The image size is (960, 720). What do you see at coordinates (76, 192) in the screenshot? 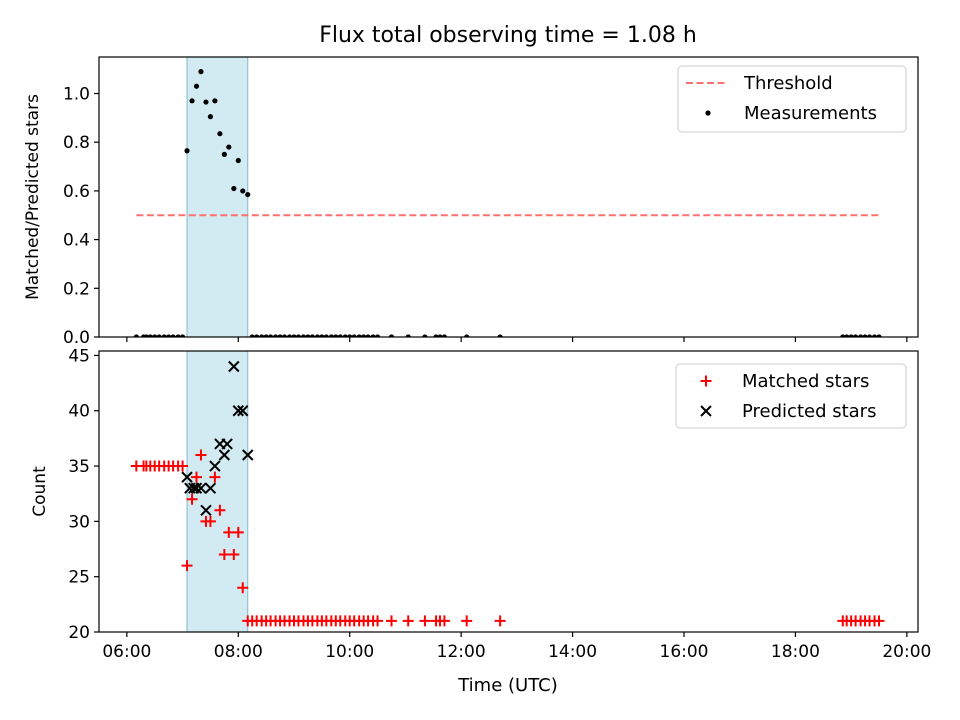
I see `y-tick-label: 0.6` at bounding box center [76, 192].